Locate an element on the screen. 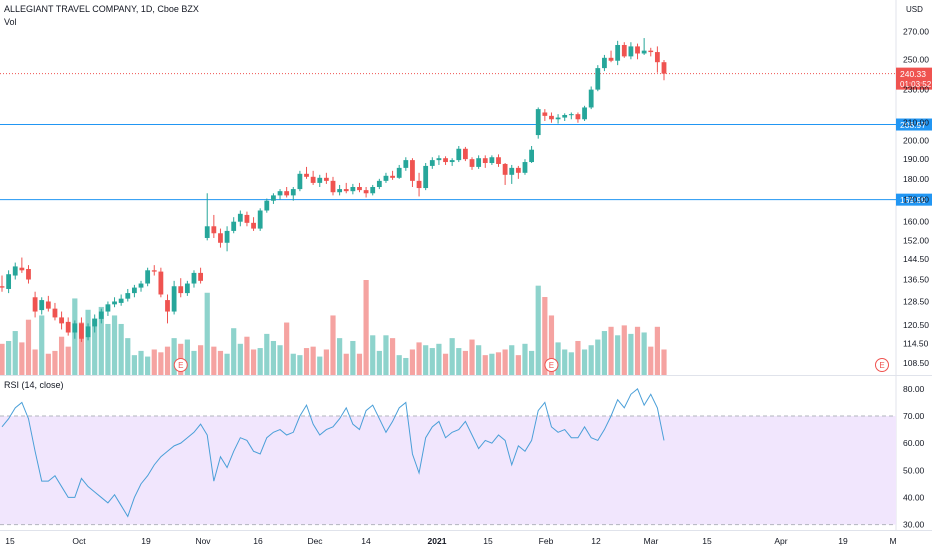 This screenshot has height=550, width=932. volume-bars is located at coordinates (333, 327).